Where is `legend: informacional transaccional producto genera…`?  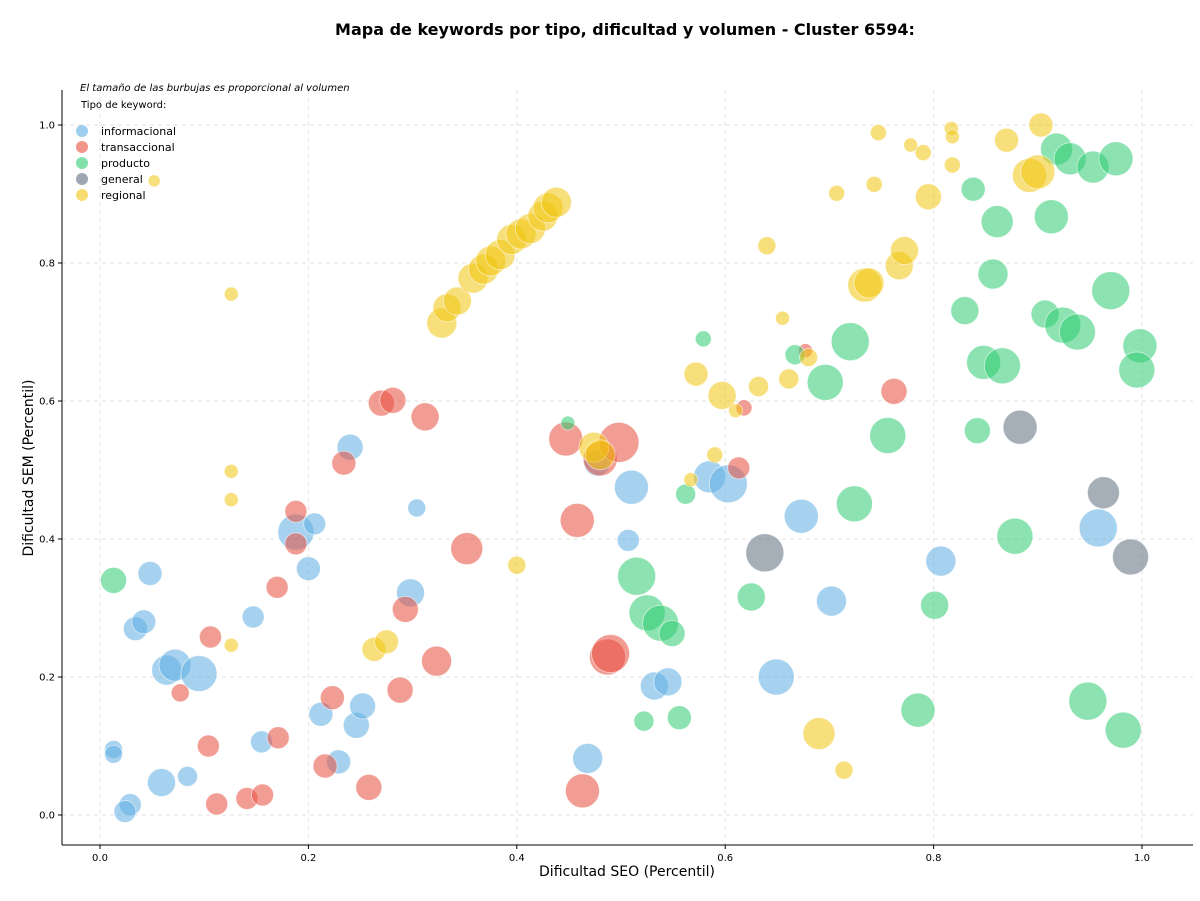
legend: informacional transaccional producto genera… is located at coordinates (126, 163).